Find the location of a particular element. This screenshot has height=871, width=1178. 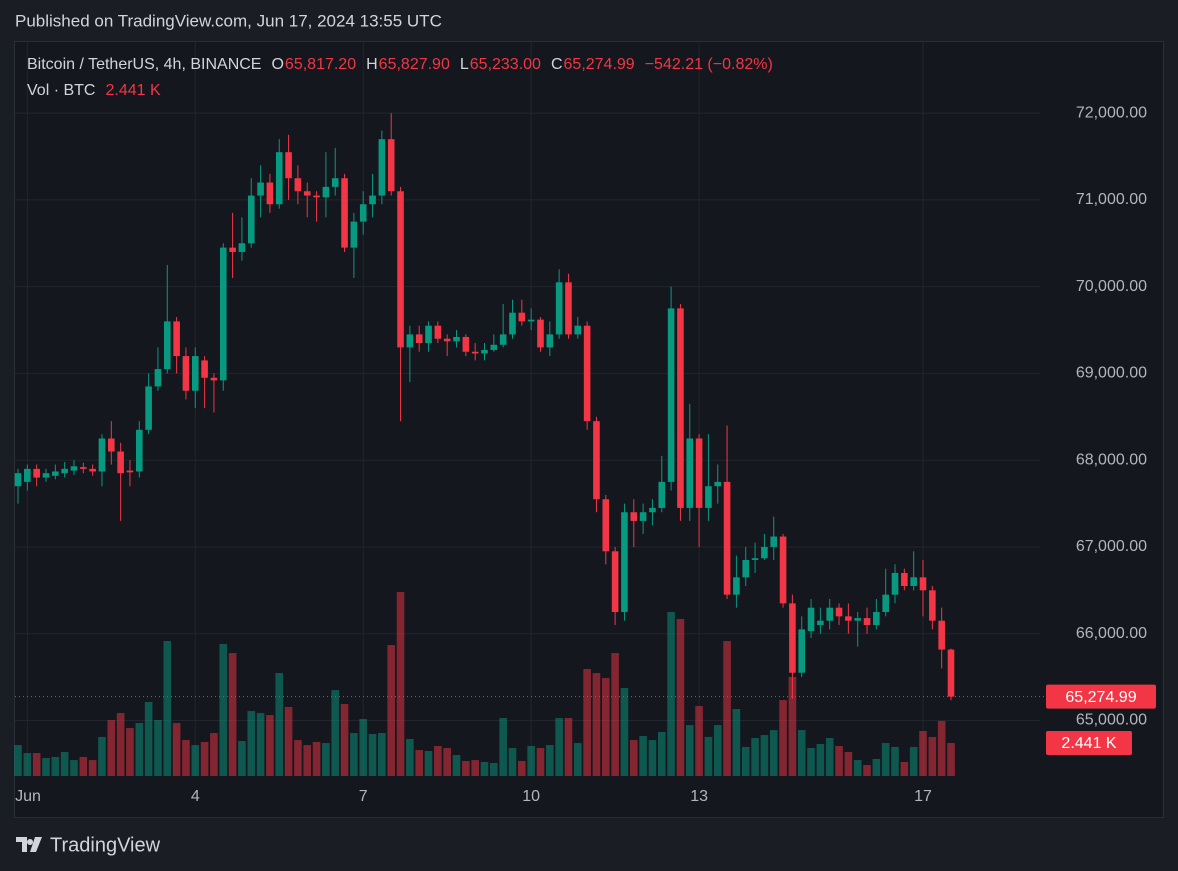

x-tick-label: Jun is located at coordinates (28, 796).